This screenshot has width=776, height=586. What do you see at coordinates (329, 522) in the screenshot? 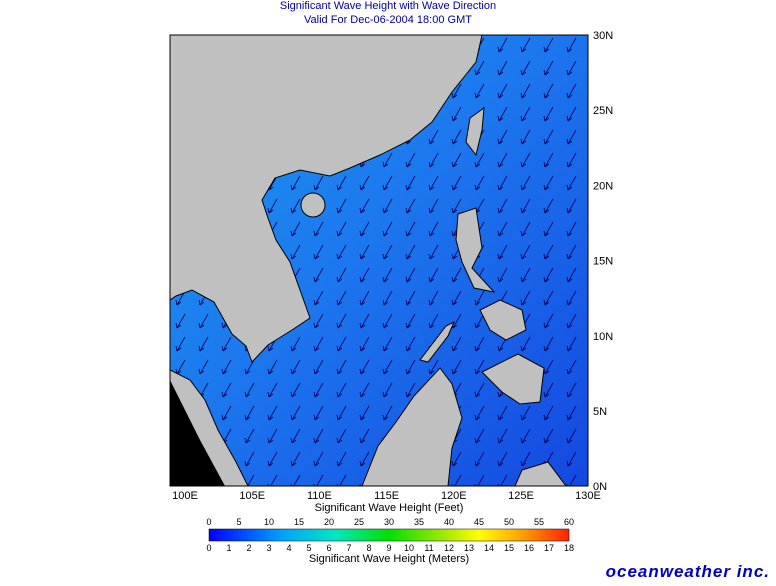
I see `feet-tick: 20` at bounding box center [329, 522].